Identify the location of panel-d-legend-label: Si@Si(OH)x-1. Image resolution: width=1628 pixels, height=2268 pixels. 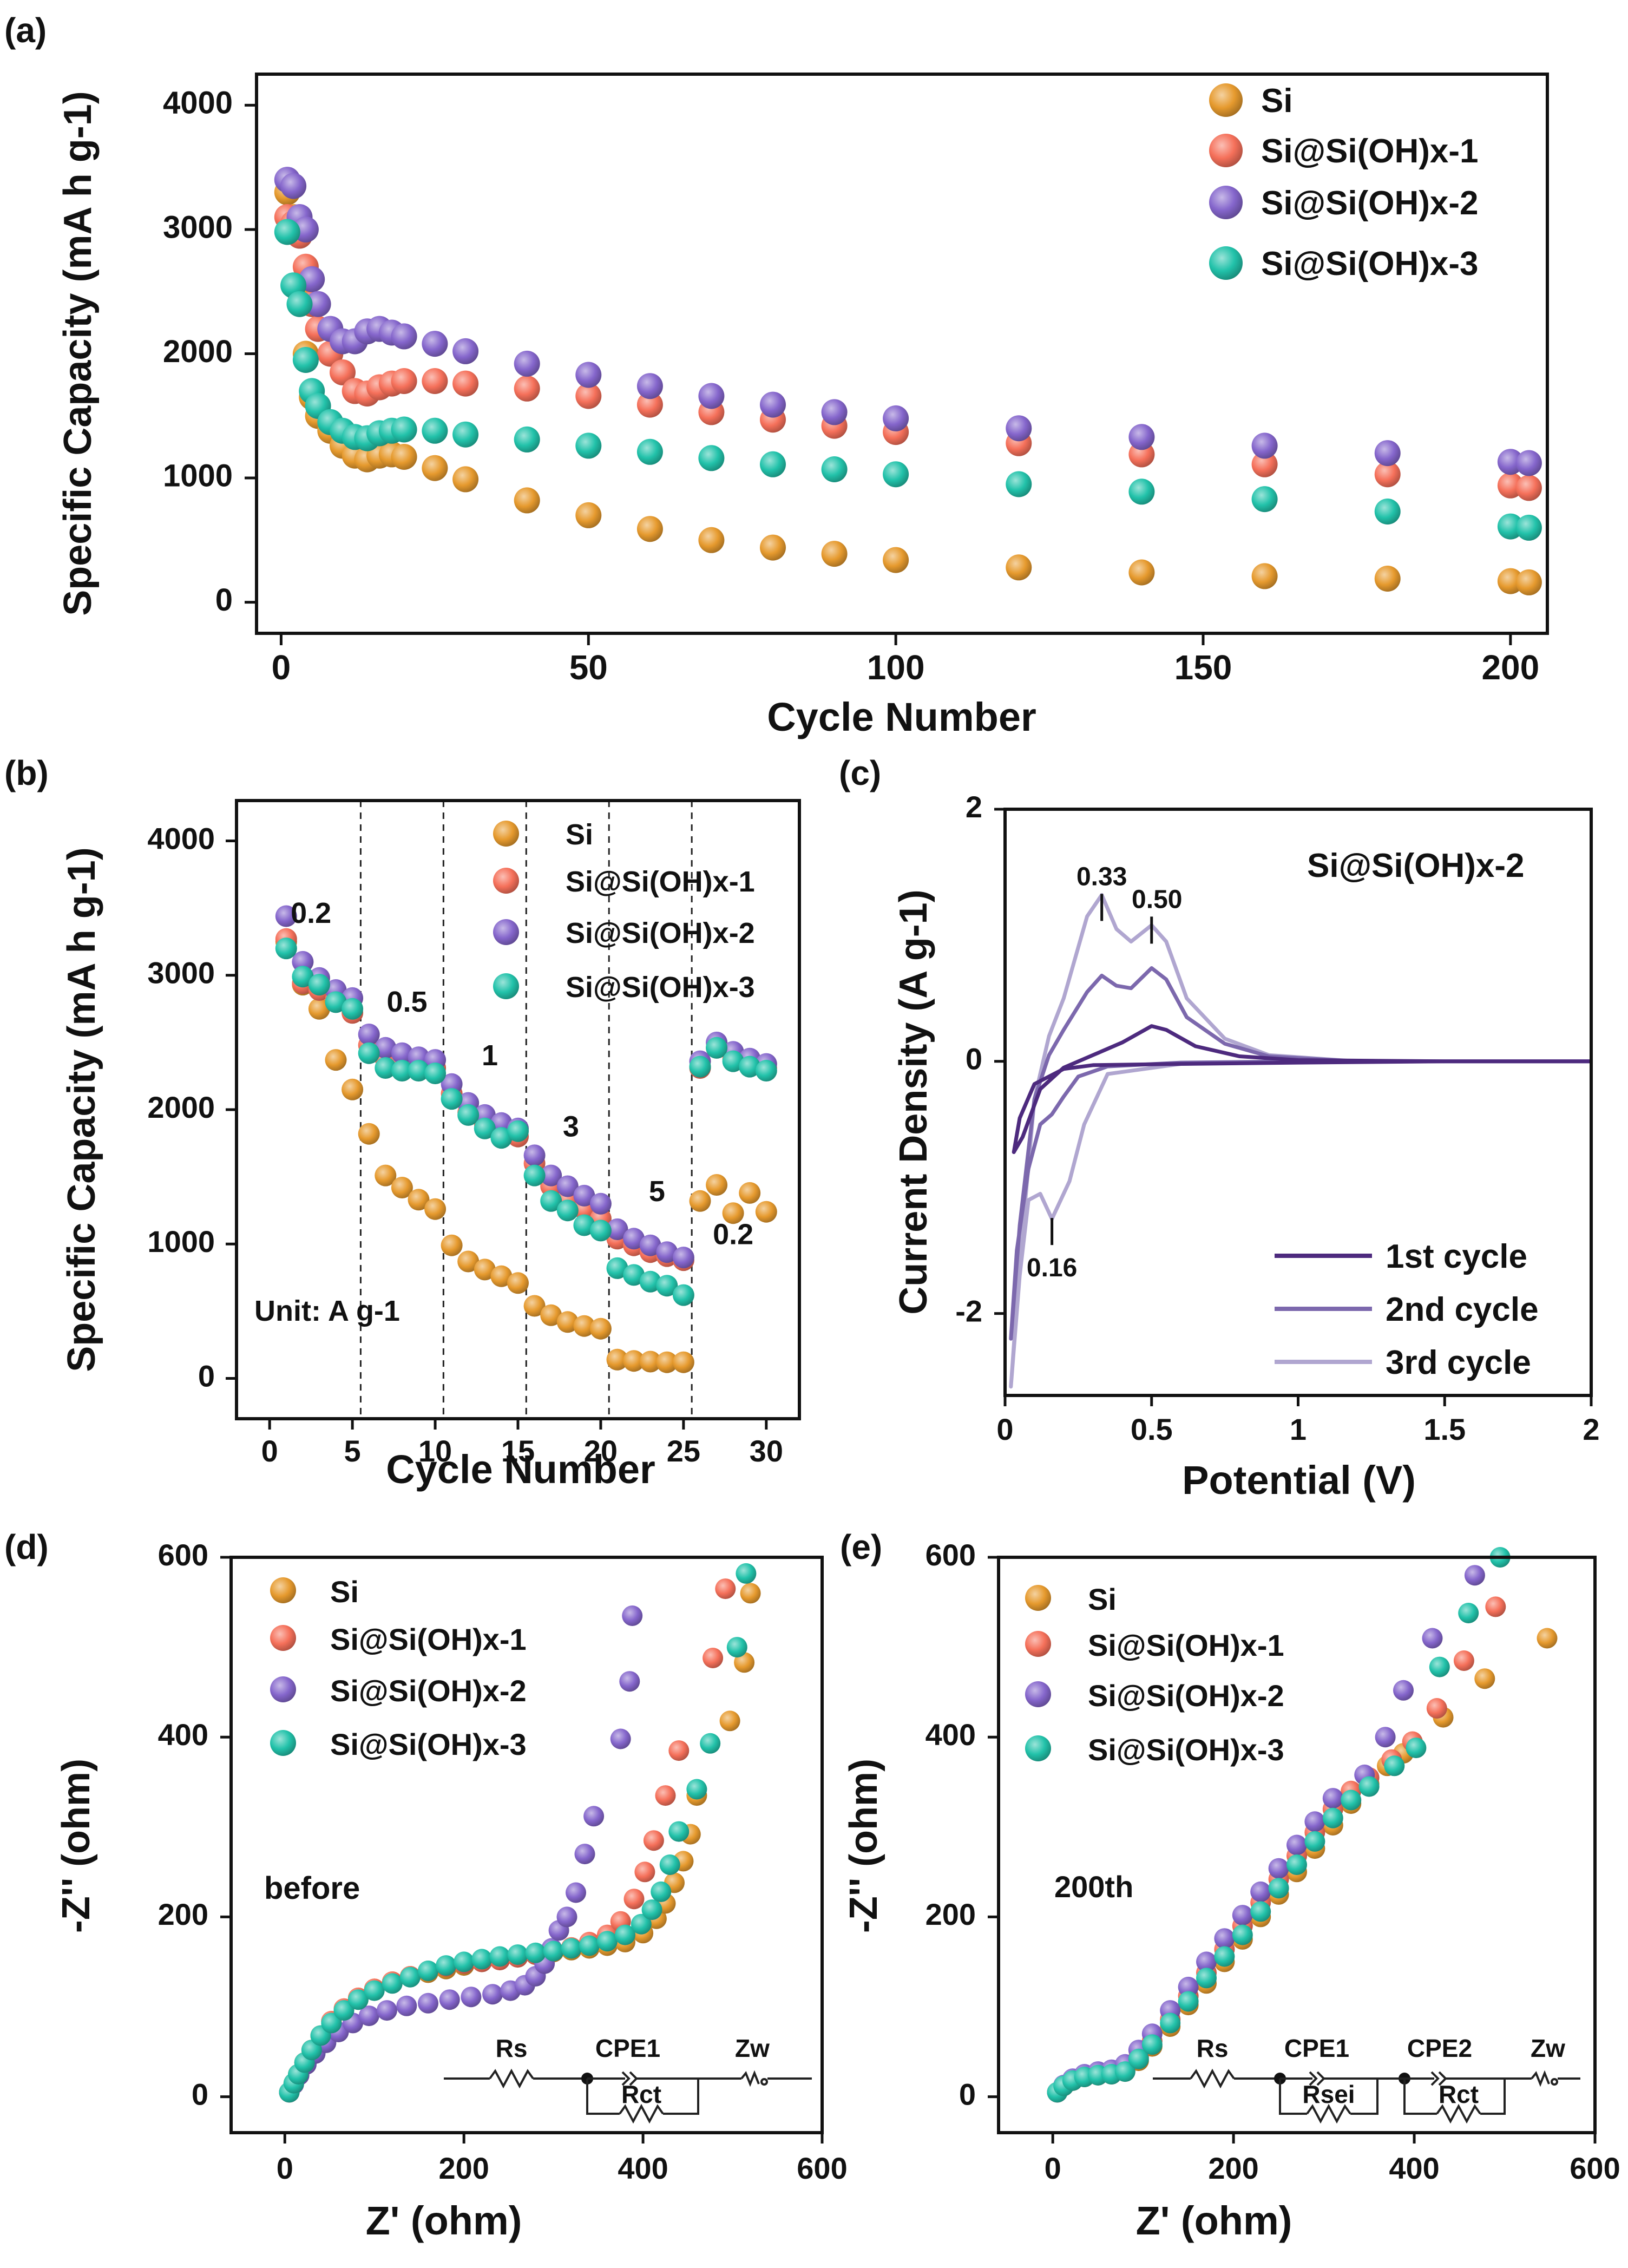
(428, 1639).